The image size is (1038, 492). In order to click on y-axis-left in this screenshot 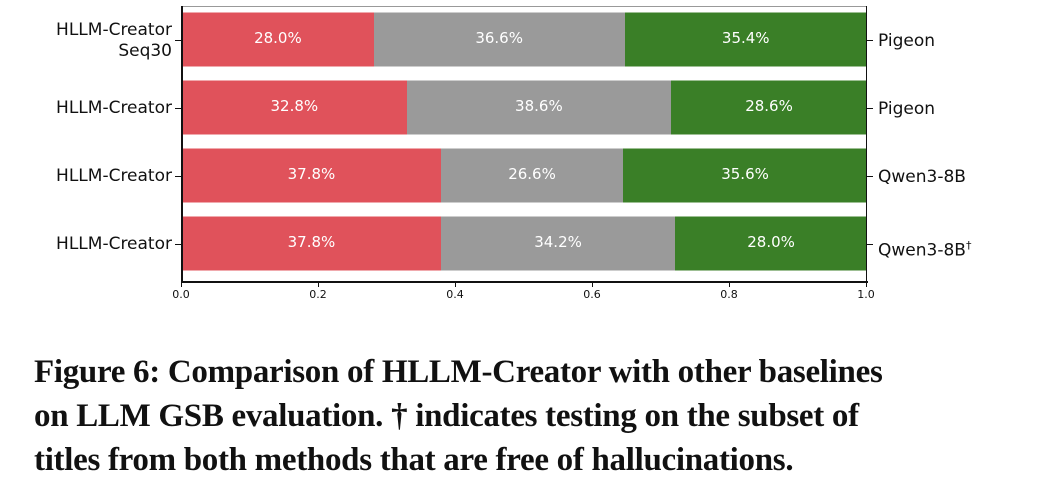, I will do `click(182, 144)`.